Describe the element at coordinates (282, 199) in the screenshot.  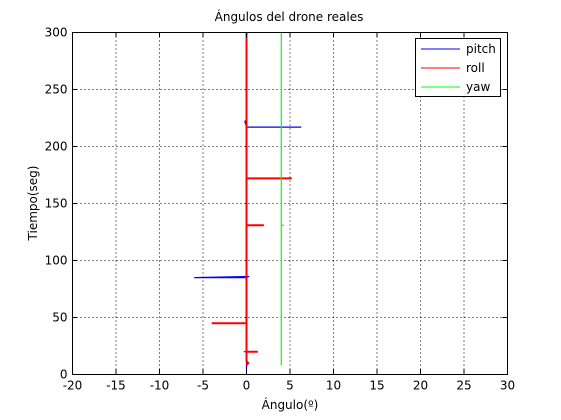
I see `series-line-yaw` at that location.